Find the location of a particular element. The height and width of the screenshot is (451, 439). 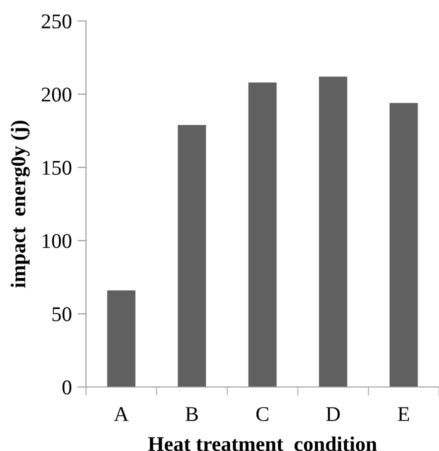

x-tick-label: C is located at coordinates (262, 414).